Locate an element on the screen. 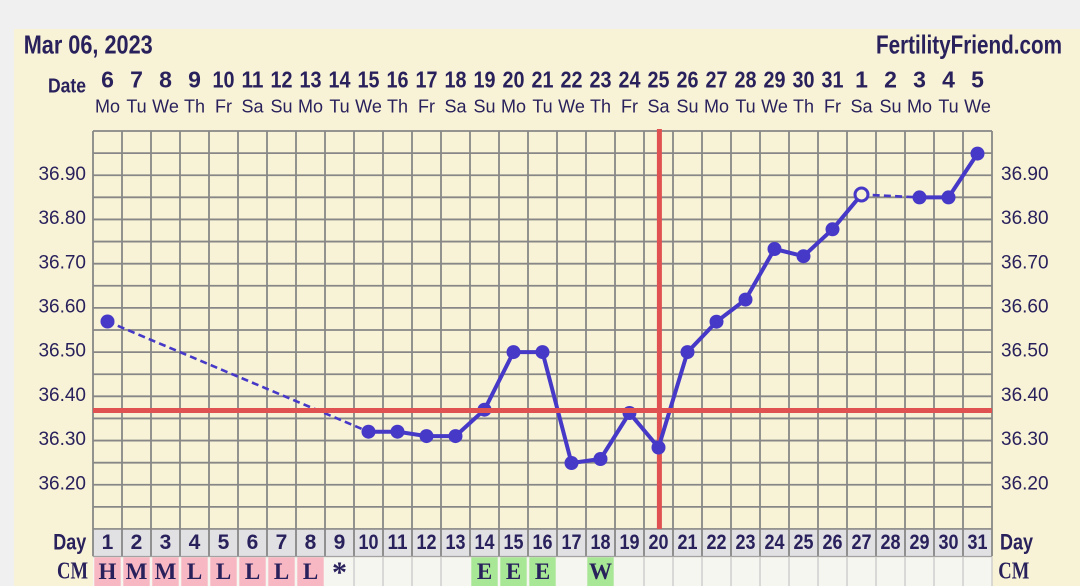 This screenshot has height=586, width=1080. svg-text: 29 is located at coordinates (775, 80).